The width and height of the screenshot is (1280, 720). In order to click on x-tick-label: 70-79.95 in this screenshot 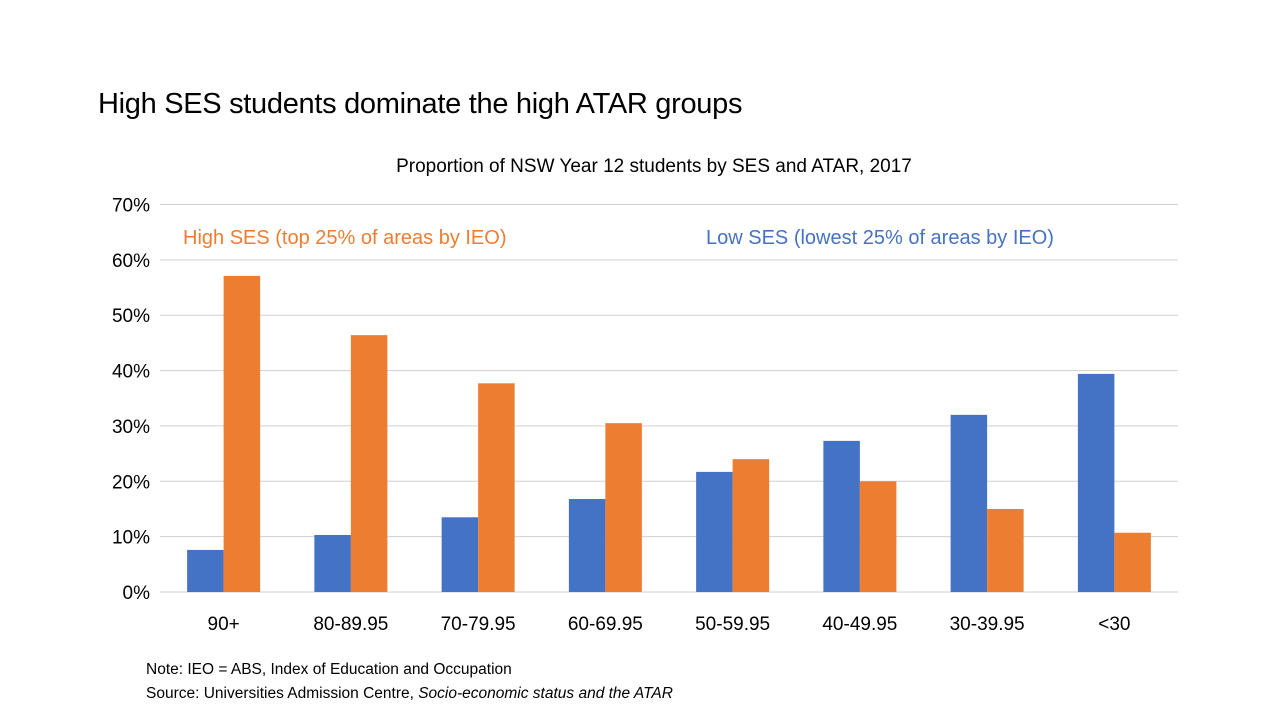, I will do `click(478, 624)`.